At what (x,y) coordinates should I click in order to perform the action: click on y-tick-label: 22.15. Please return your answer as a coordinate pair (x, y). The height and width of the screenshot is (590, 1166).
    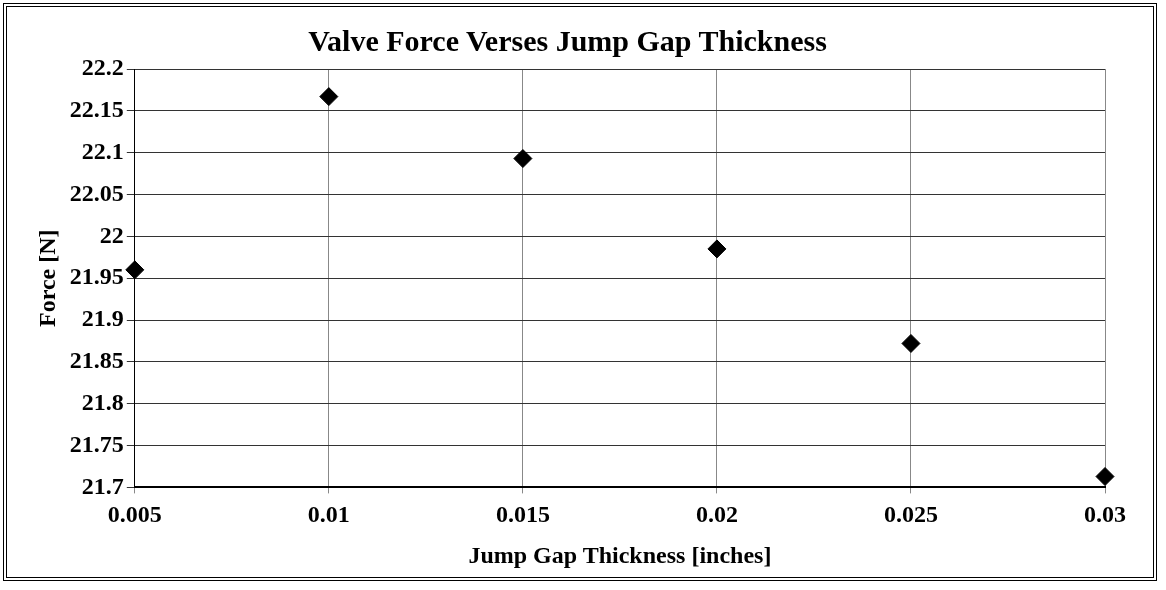
    Looking at the image, I should click on (96, 109).